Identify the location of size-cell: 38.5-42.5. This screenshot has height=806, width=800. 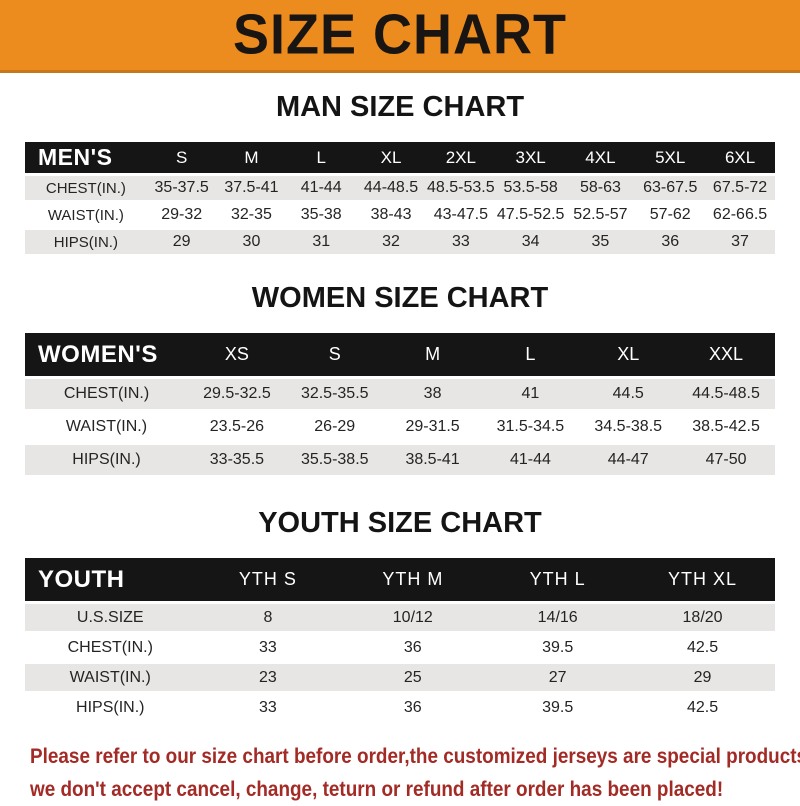
(726, 427).